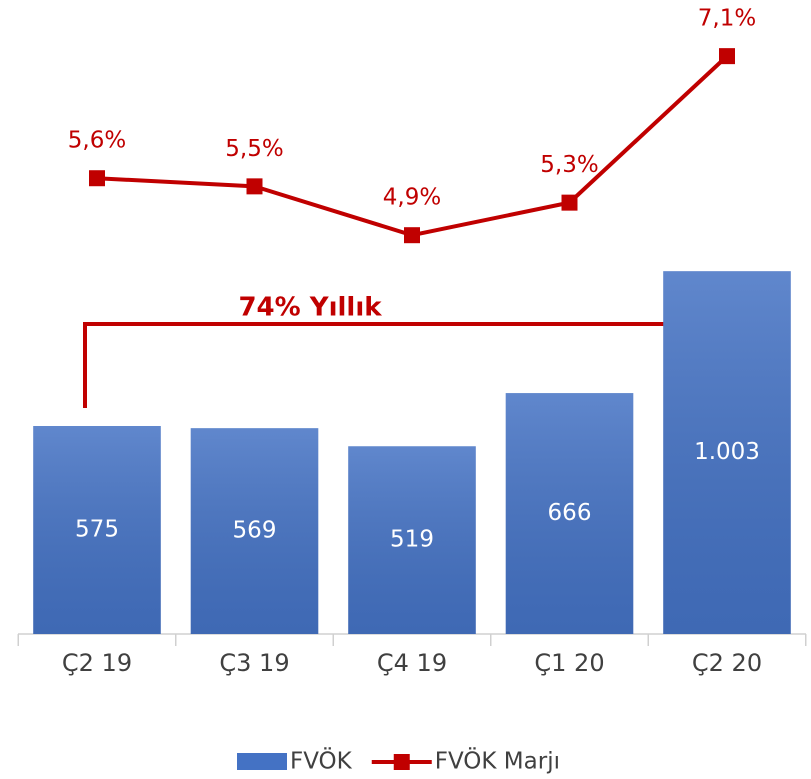 Image resolution: width=811 pixels, height=779 pixels. I want to click on x-tick-label: Ç4 19, so click(412, 663).